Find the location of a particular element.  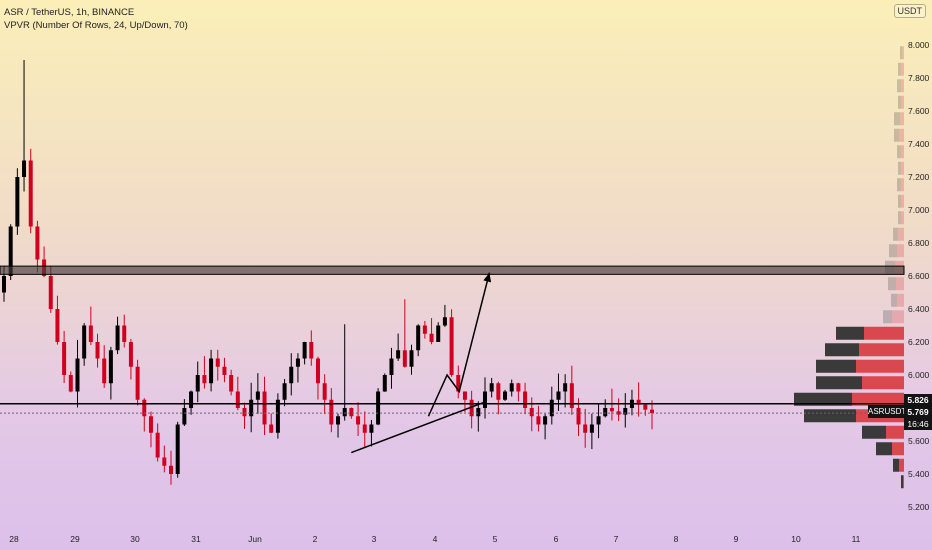

time-tick: 3 is located at coordinates (374, 539).